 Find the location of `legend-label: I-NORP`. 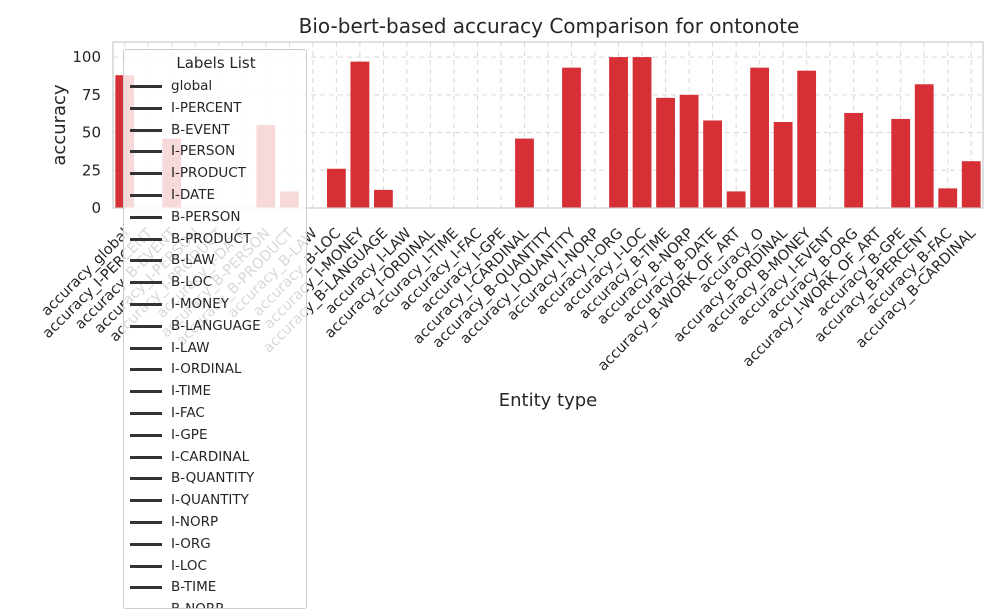

legend-label: I-NORP is located at coordinates (195, 522).